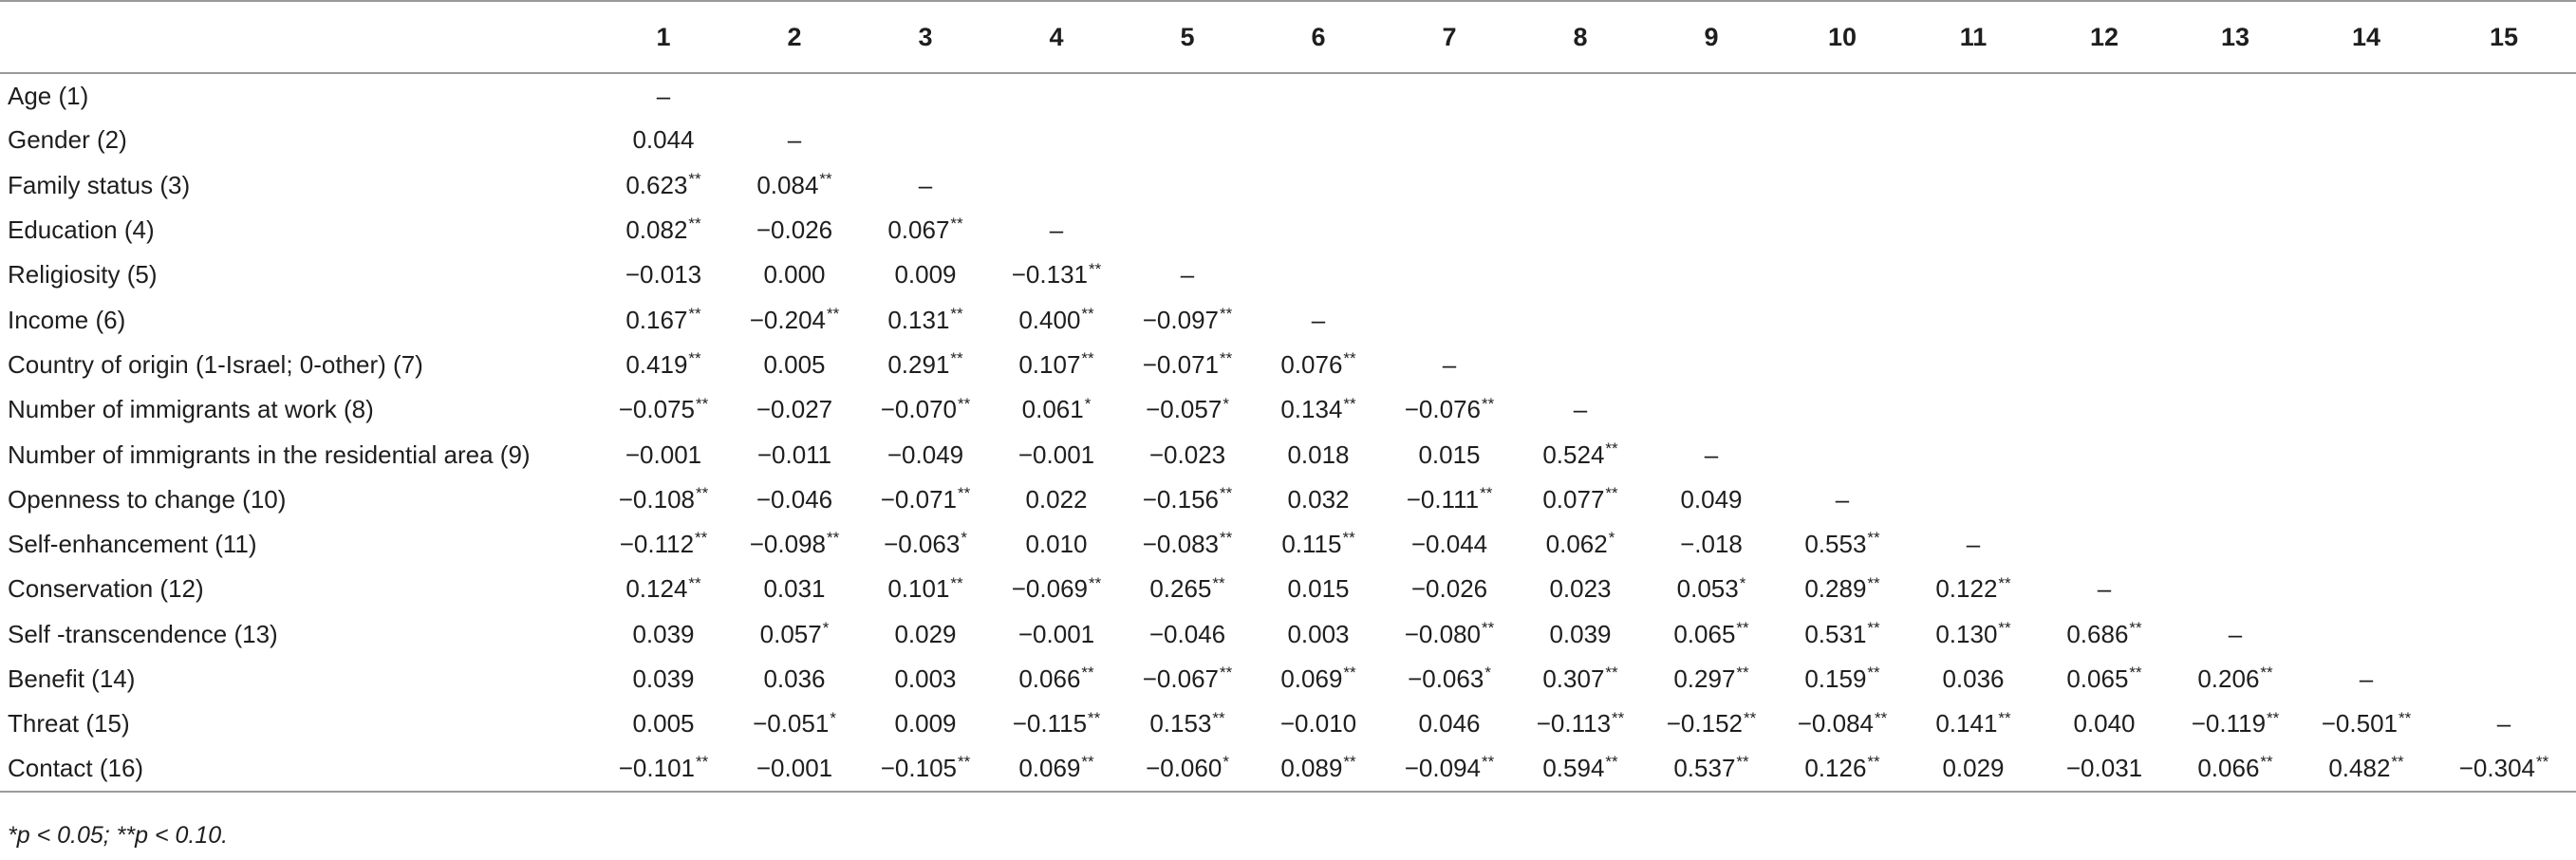 The width and height of the screenshot is (2576, 860). Describe the element at coordinates (1449, 454) in the screenshot. I see `table-cell: 0.015` at that location.